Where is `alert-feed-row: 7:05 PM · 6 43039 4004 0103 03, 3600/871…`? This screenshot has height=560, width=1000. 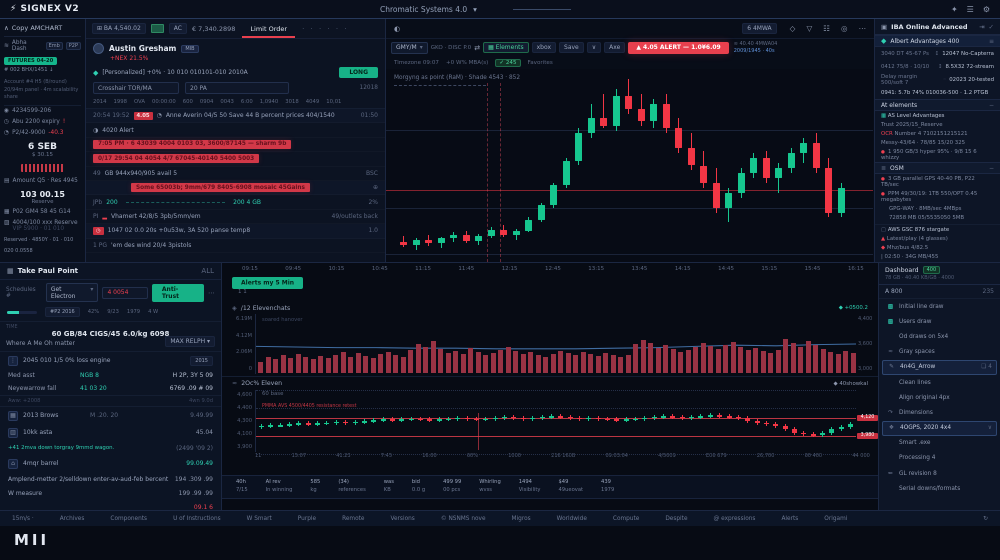
alert-feed-row: 7:05 PM · 6 43039 4004 0103 03, 3600/871… is located at coordinates (235, 145).